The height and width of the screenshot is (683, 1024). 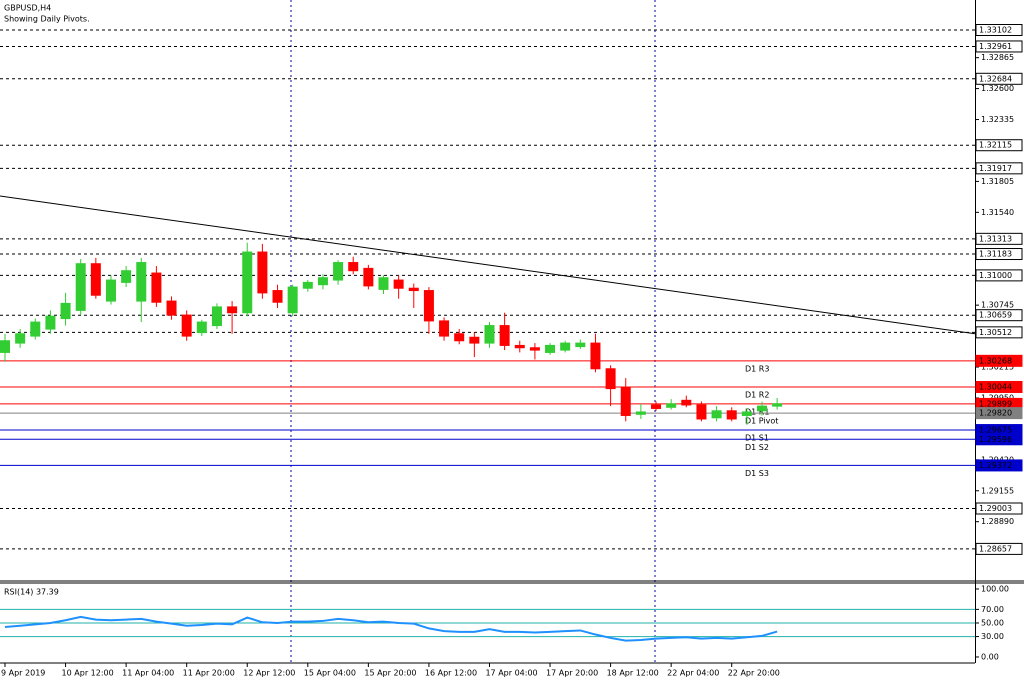 What do you see at coordinates (997, 212) in the screenshot?
I see `y-tick-label: 1.31540` at bounding box center [997, 212].